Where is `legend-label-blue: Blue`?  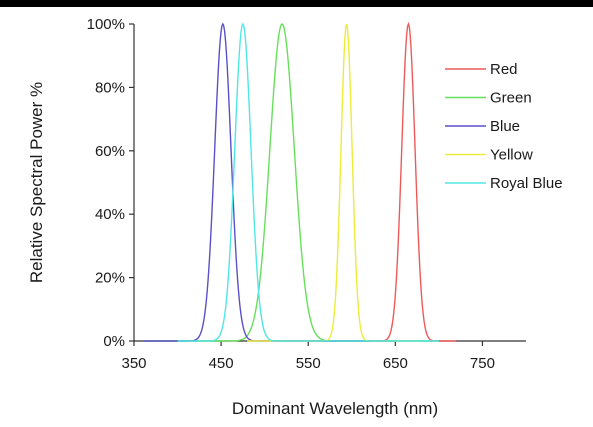 legend-label-blue: Blue is located at coordinates (505, 126).